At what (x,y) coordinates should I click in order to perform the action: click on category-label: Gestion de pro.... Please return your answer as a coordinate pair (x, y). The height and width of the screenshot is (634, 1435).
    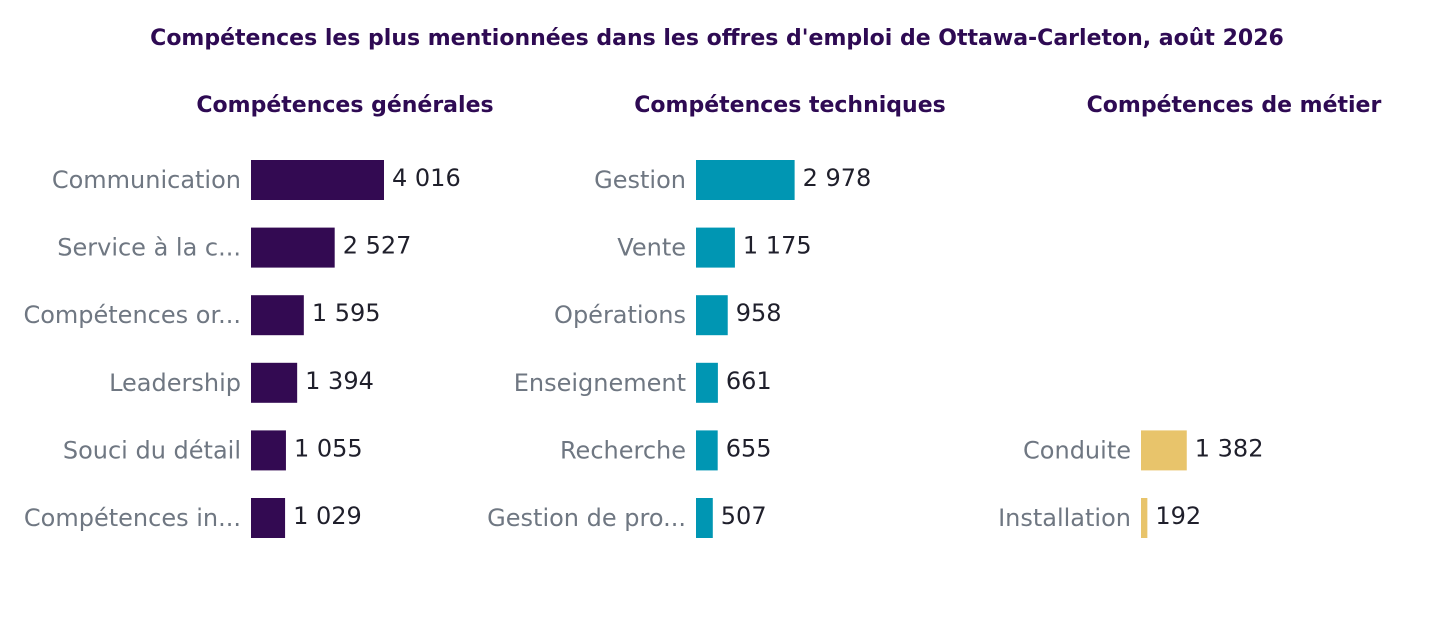
    Looking at the image, I should click on (586, 518).